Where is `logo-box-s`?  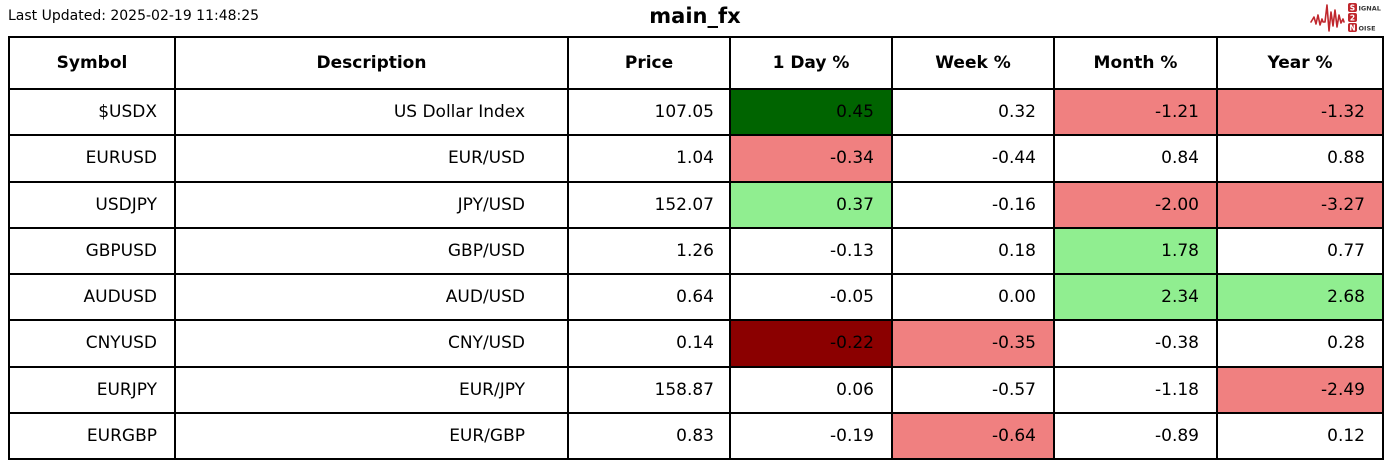
logo-box-s is located at coordinates (1352, 7).